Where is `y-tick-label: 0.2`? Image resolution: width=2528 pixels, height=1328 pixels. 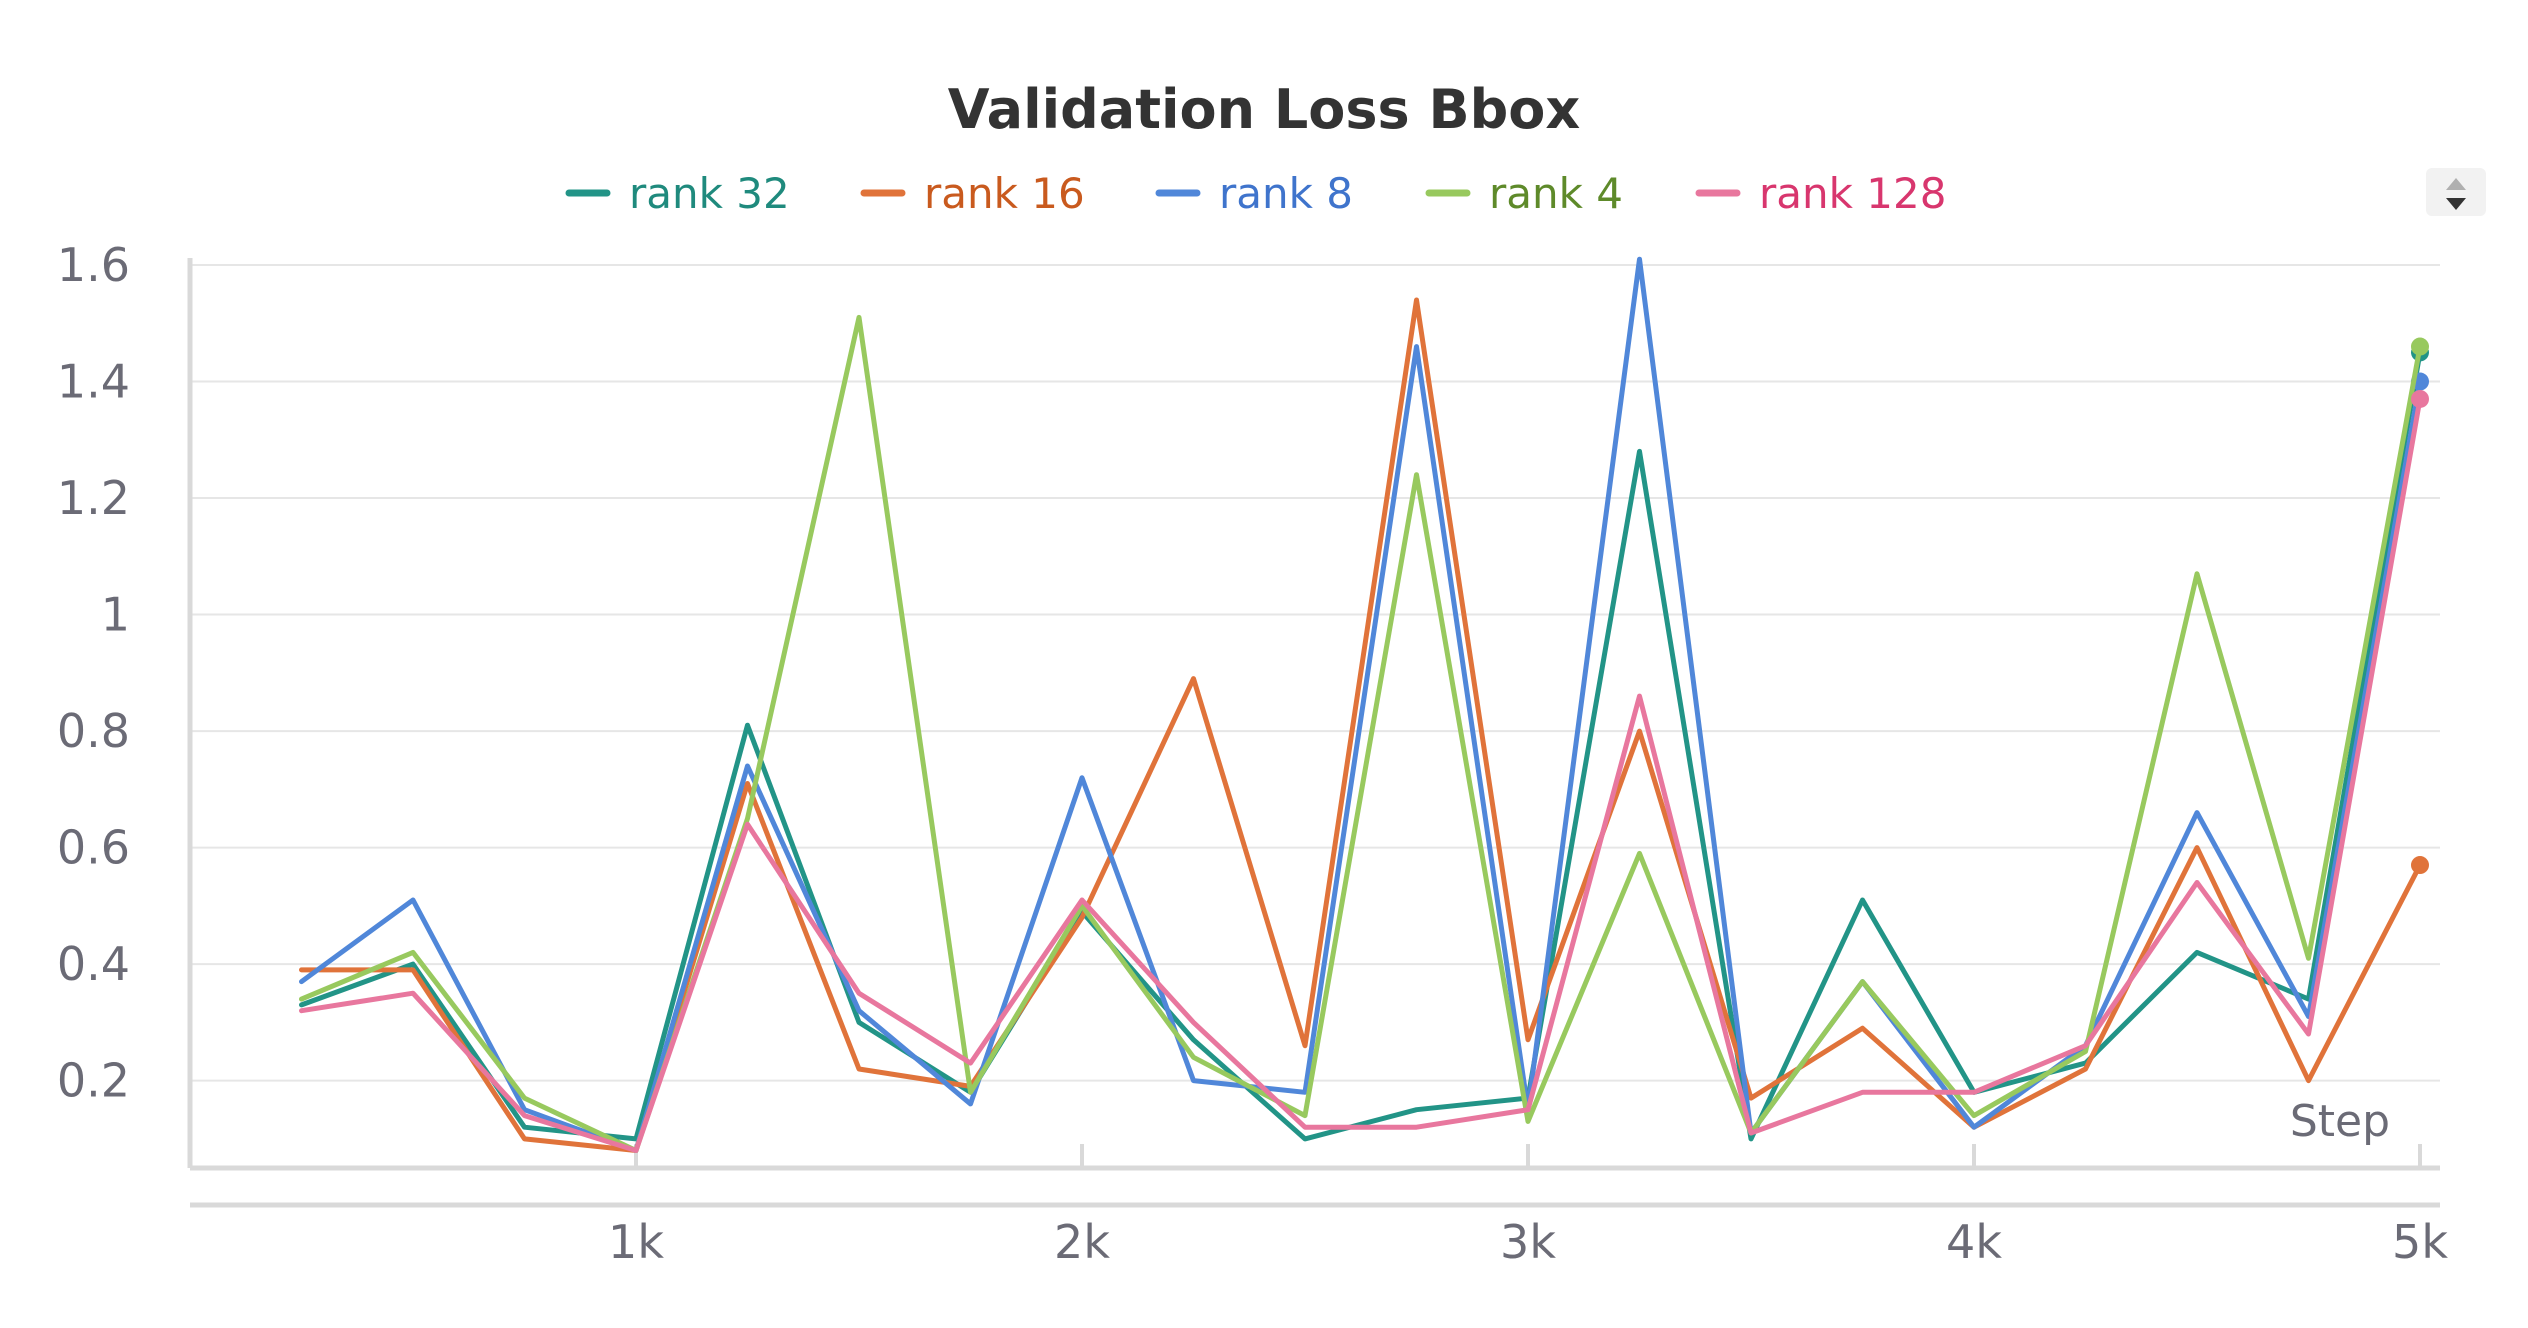
y-tick-label: 0.2 is located at coordinates (93, 1081).